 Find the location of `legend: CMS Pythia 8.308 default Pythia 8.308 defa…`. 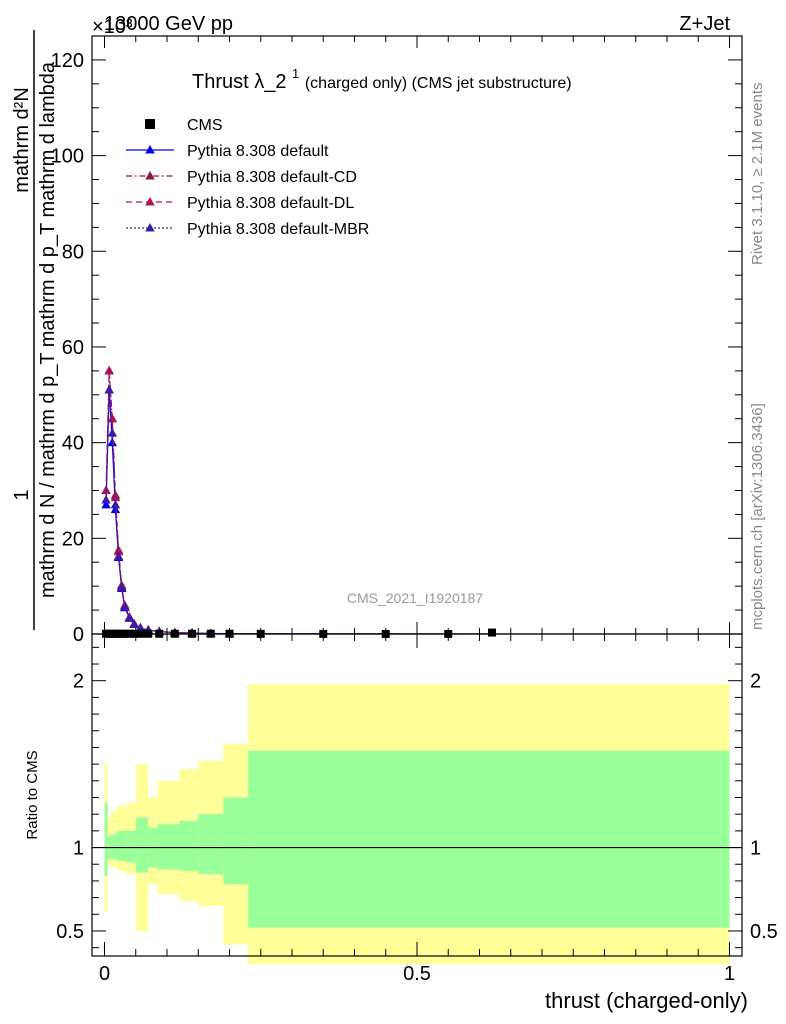

legend: CMS Pythia 8.308 default Pythia 8.308 defa… is located at coordinates (247, 177).